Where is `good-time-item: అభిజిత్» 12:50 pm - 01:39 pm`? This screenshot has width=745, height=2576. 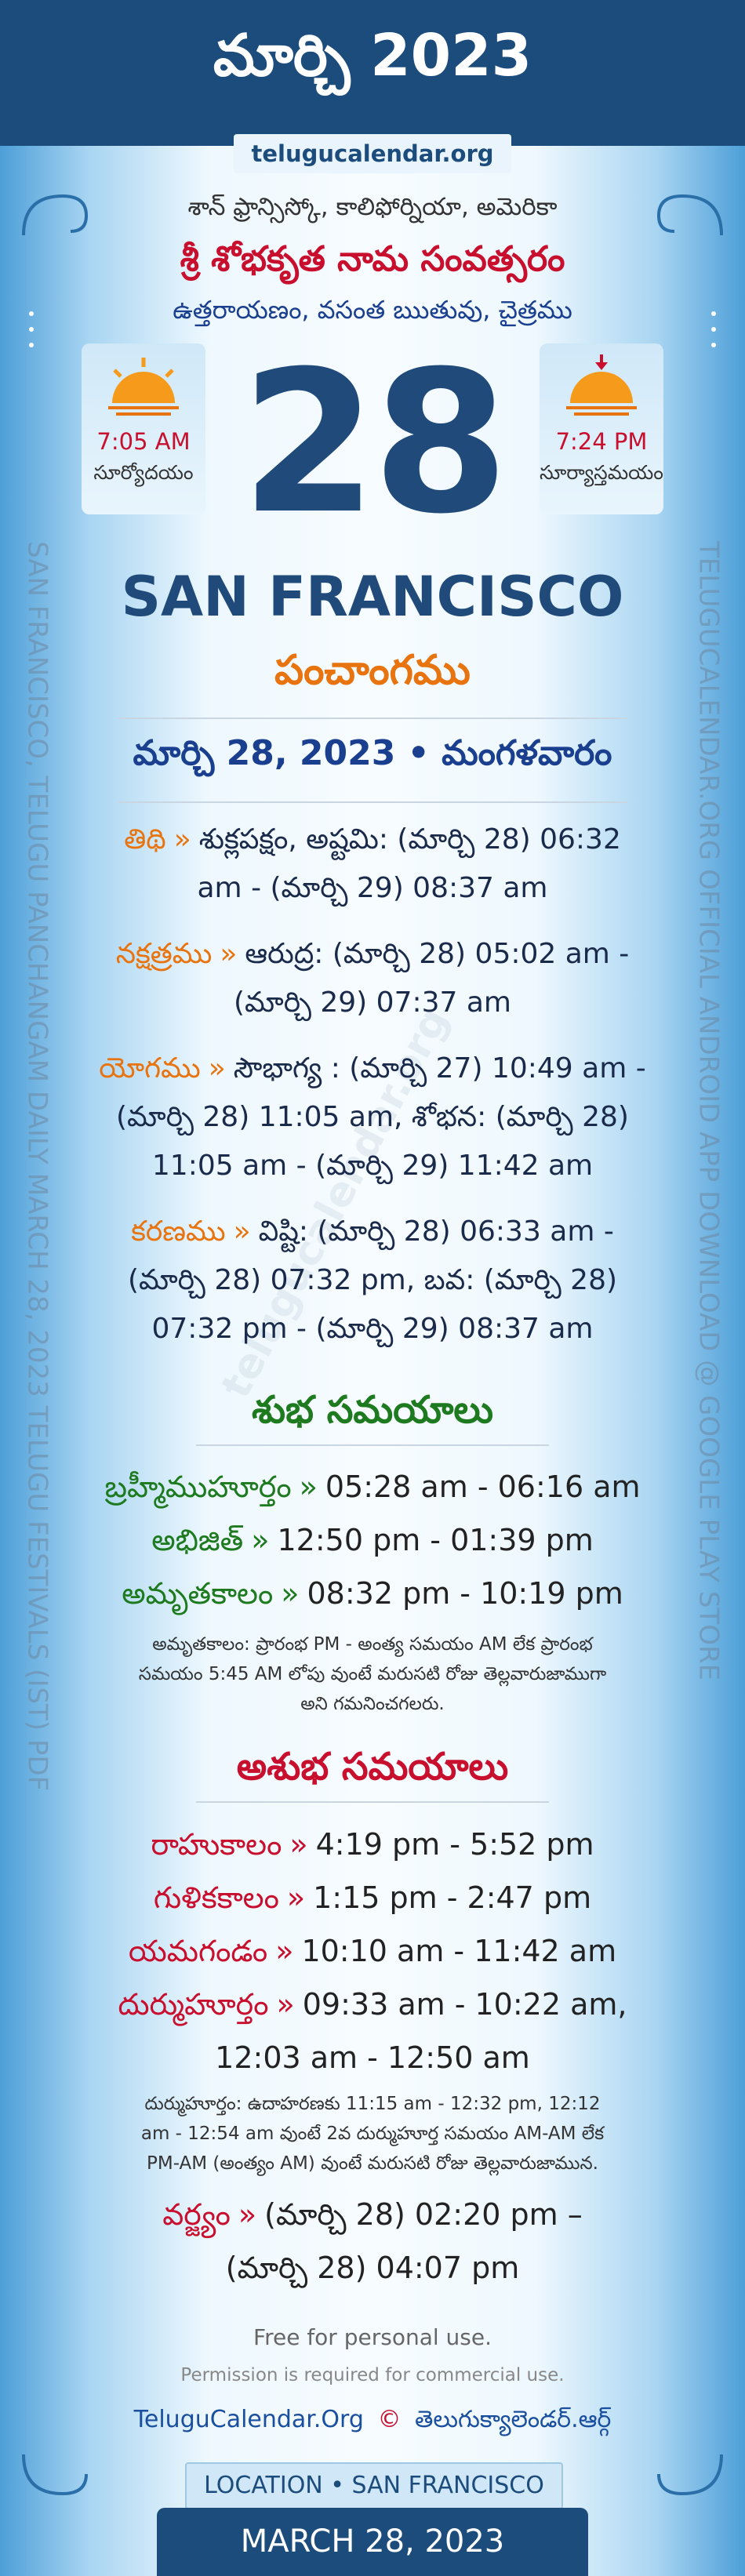 good-time-item: అభిజిత్» 12:50 pm - 01:39 pm is located at coordinates (372, 1540).